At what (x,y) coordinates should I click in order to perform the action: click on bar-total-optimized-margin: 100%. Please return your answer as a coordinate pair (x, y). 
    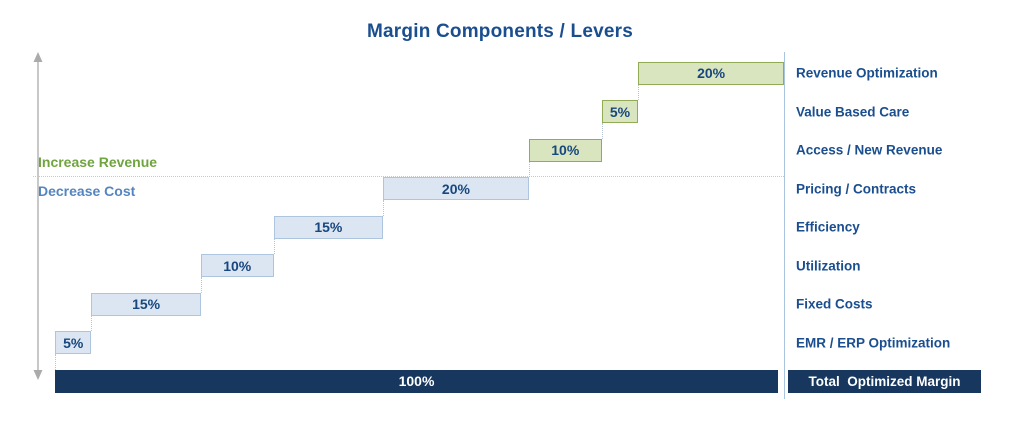
    Looking at the image, I should click on (416, 381).